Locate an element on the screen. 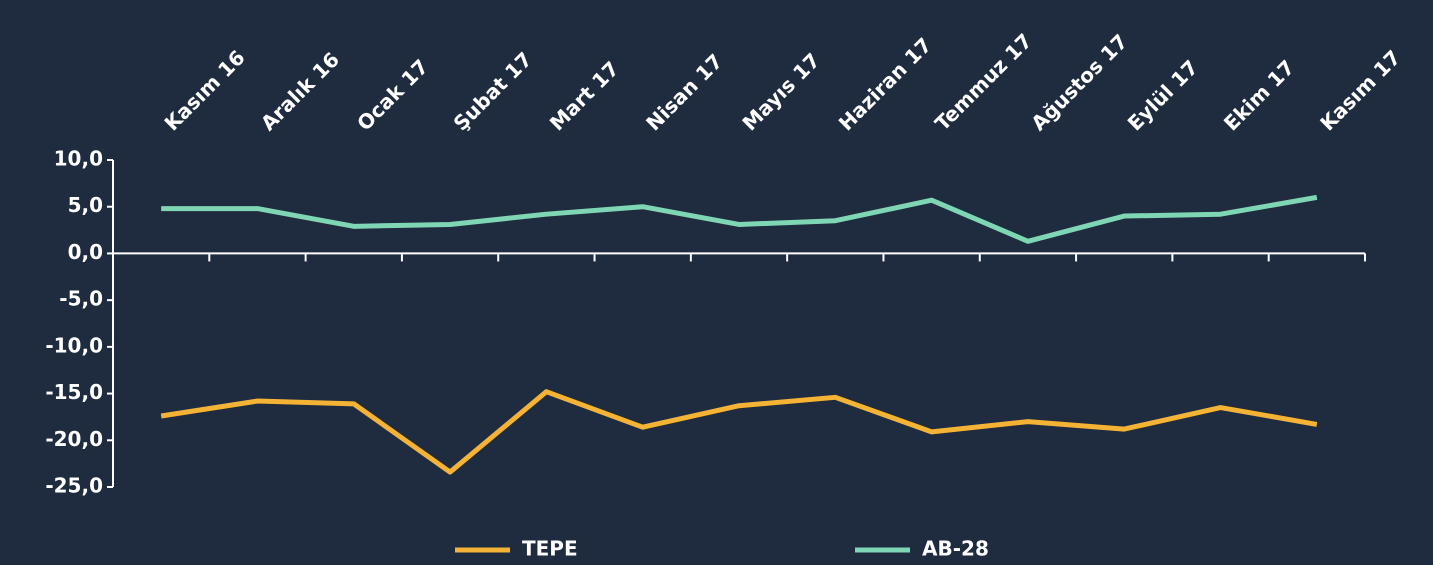 This screenshot has width=1433, height=565. y-tick-label: -15,0 is located at coordinates (74, 392).